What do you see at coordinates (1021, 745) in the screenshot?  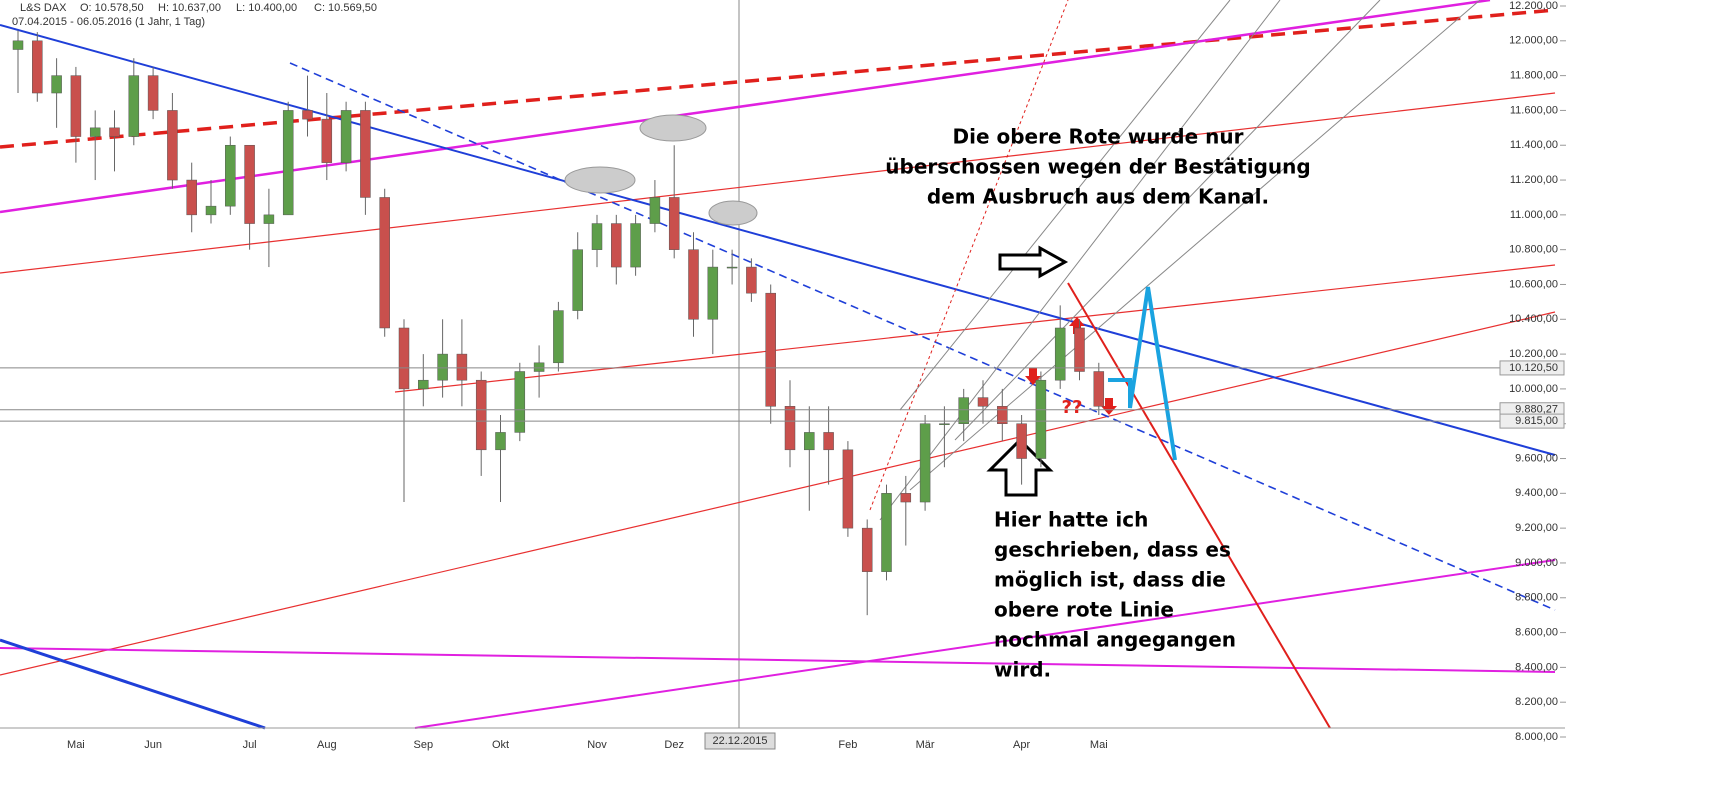 I see `x-tick-label: Apr` at bounding box center [1021, 745].